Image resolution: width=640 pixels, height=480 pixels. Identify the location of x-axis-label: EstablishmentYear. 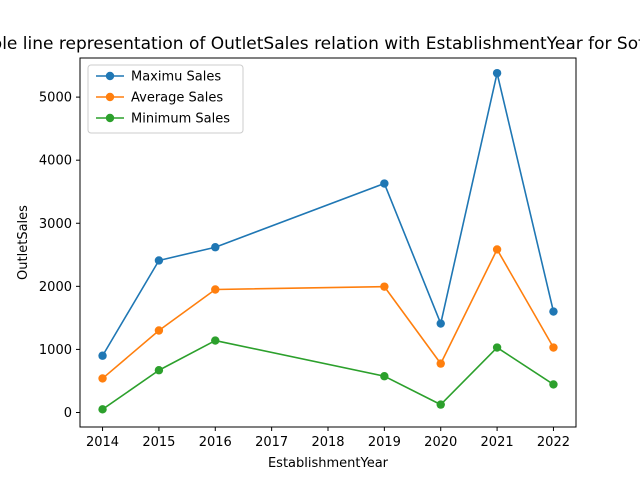
(328, 463).